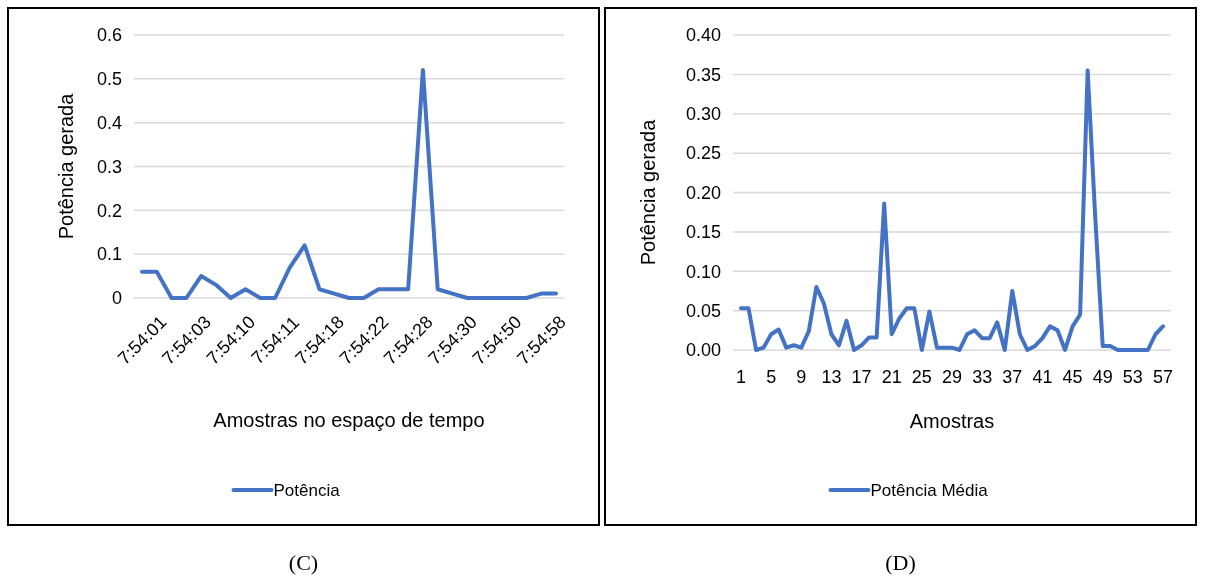 The height and width of the screenshot is (587, 1206). I want to click on x-tick-label: 25, so click(921, 377).